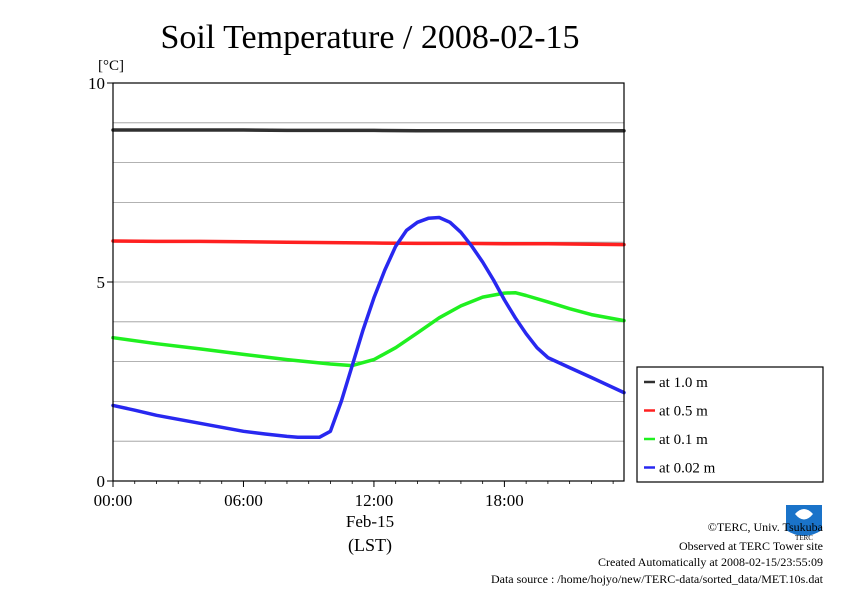 The image size is (842, 600). I want to click on logo-shield-icon, so click(804, 520).